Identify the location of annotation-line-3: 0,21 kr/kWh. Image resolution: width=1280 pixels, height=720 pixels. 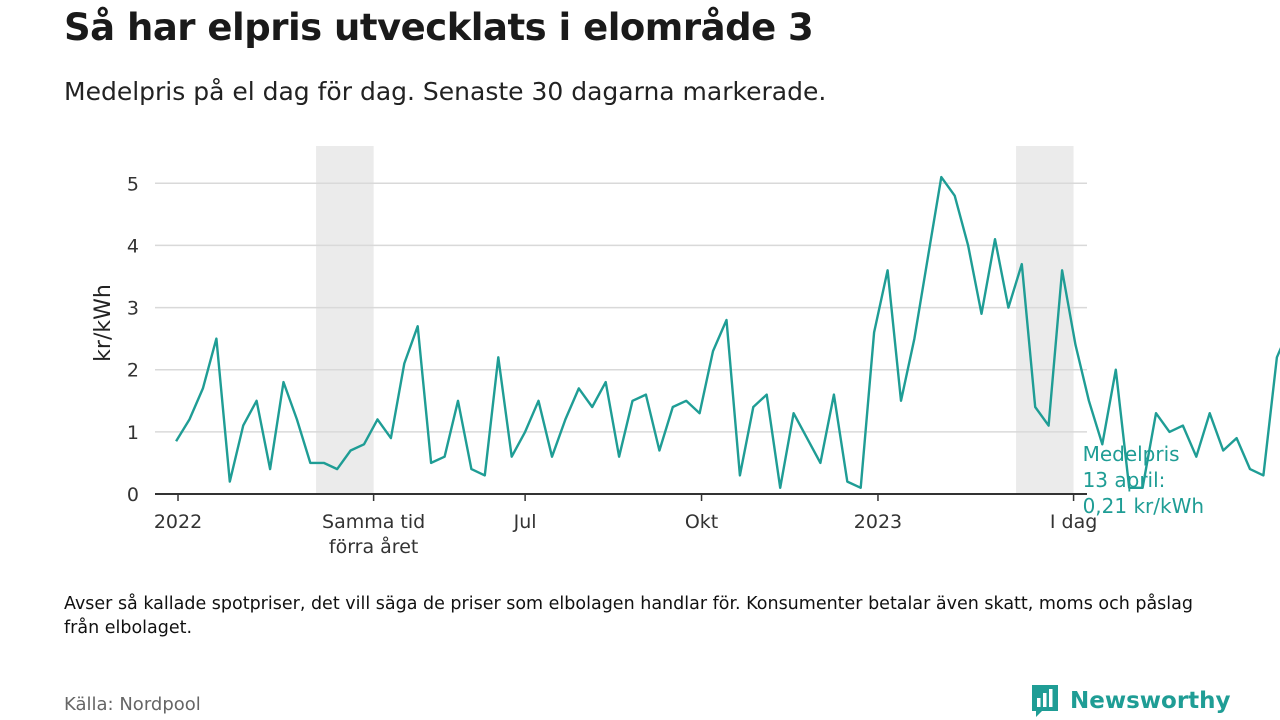
(1143, 506).